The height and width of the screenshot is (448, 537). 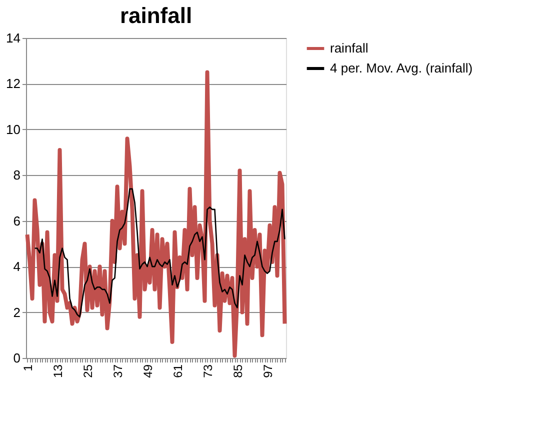 I want to click on y-tick-label: 12, so click(x=13, y=84).